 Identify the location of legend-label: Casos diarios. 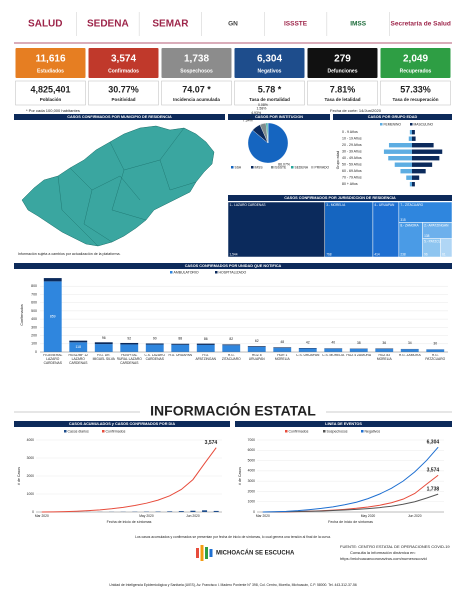
(78, 431).